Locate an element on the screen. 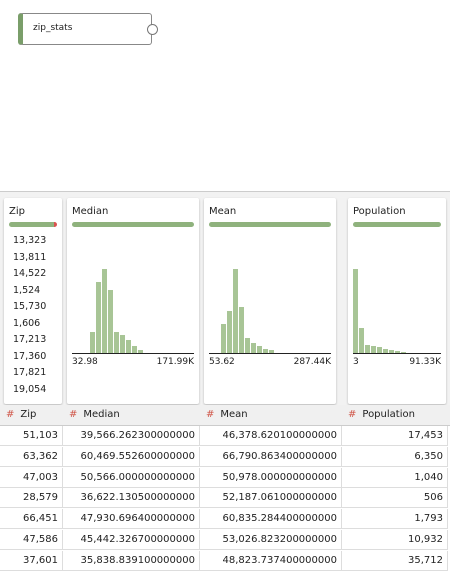 This screenshot has height=573, width=450. axis-max: 91.33K is located at coordinates (425, 362).